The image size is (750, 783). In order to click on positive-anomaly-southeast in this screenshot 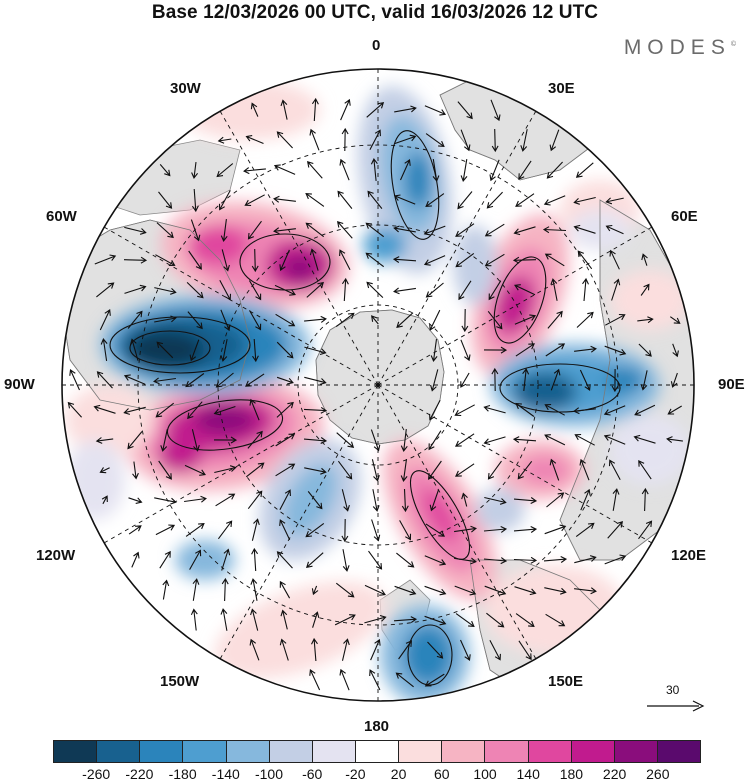, I will do `click(555, 610)`.